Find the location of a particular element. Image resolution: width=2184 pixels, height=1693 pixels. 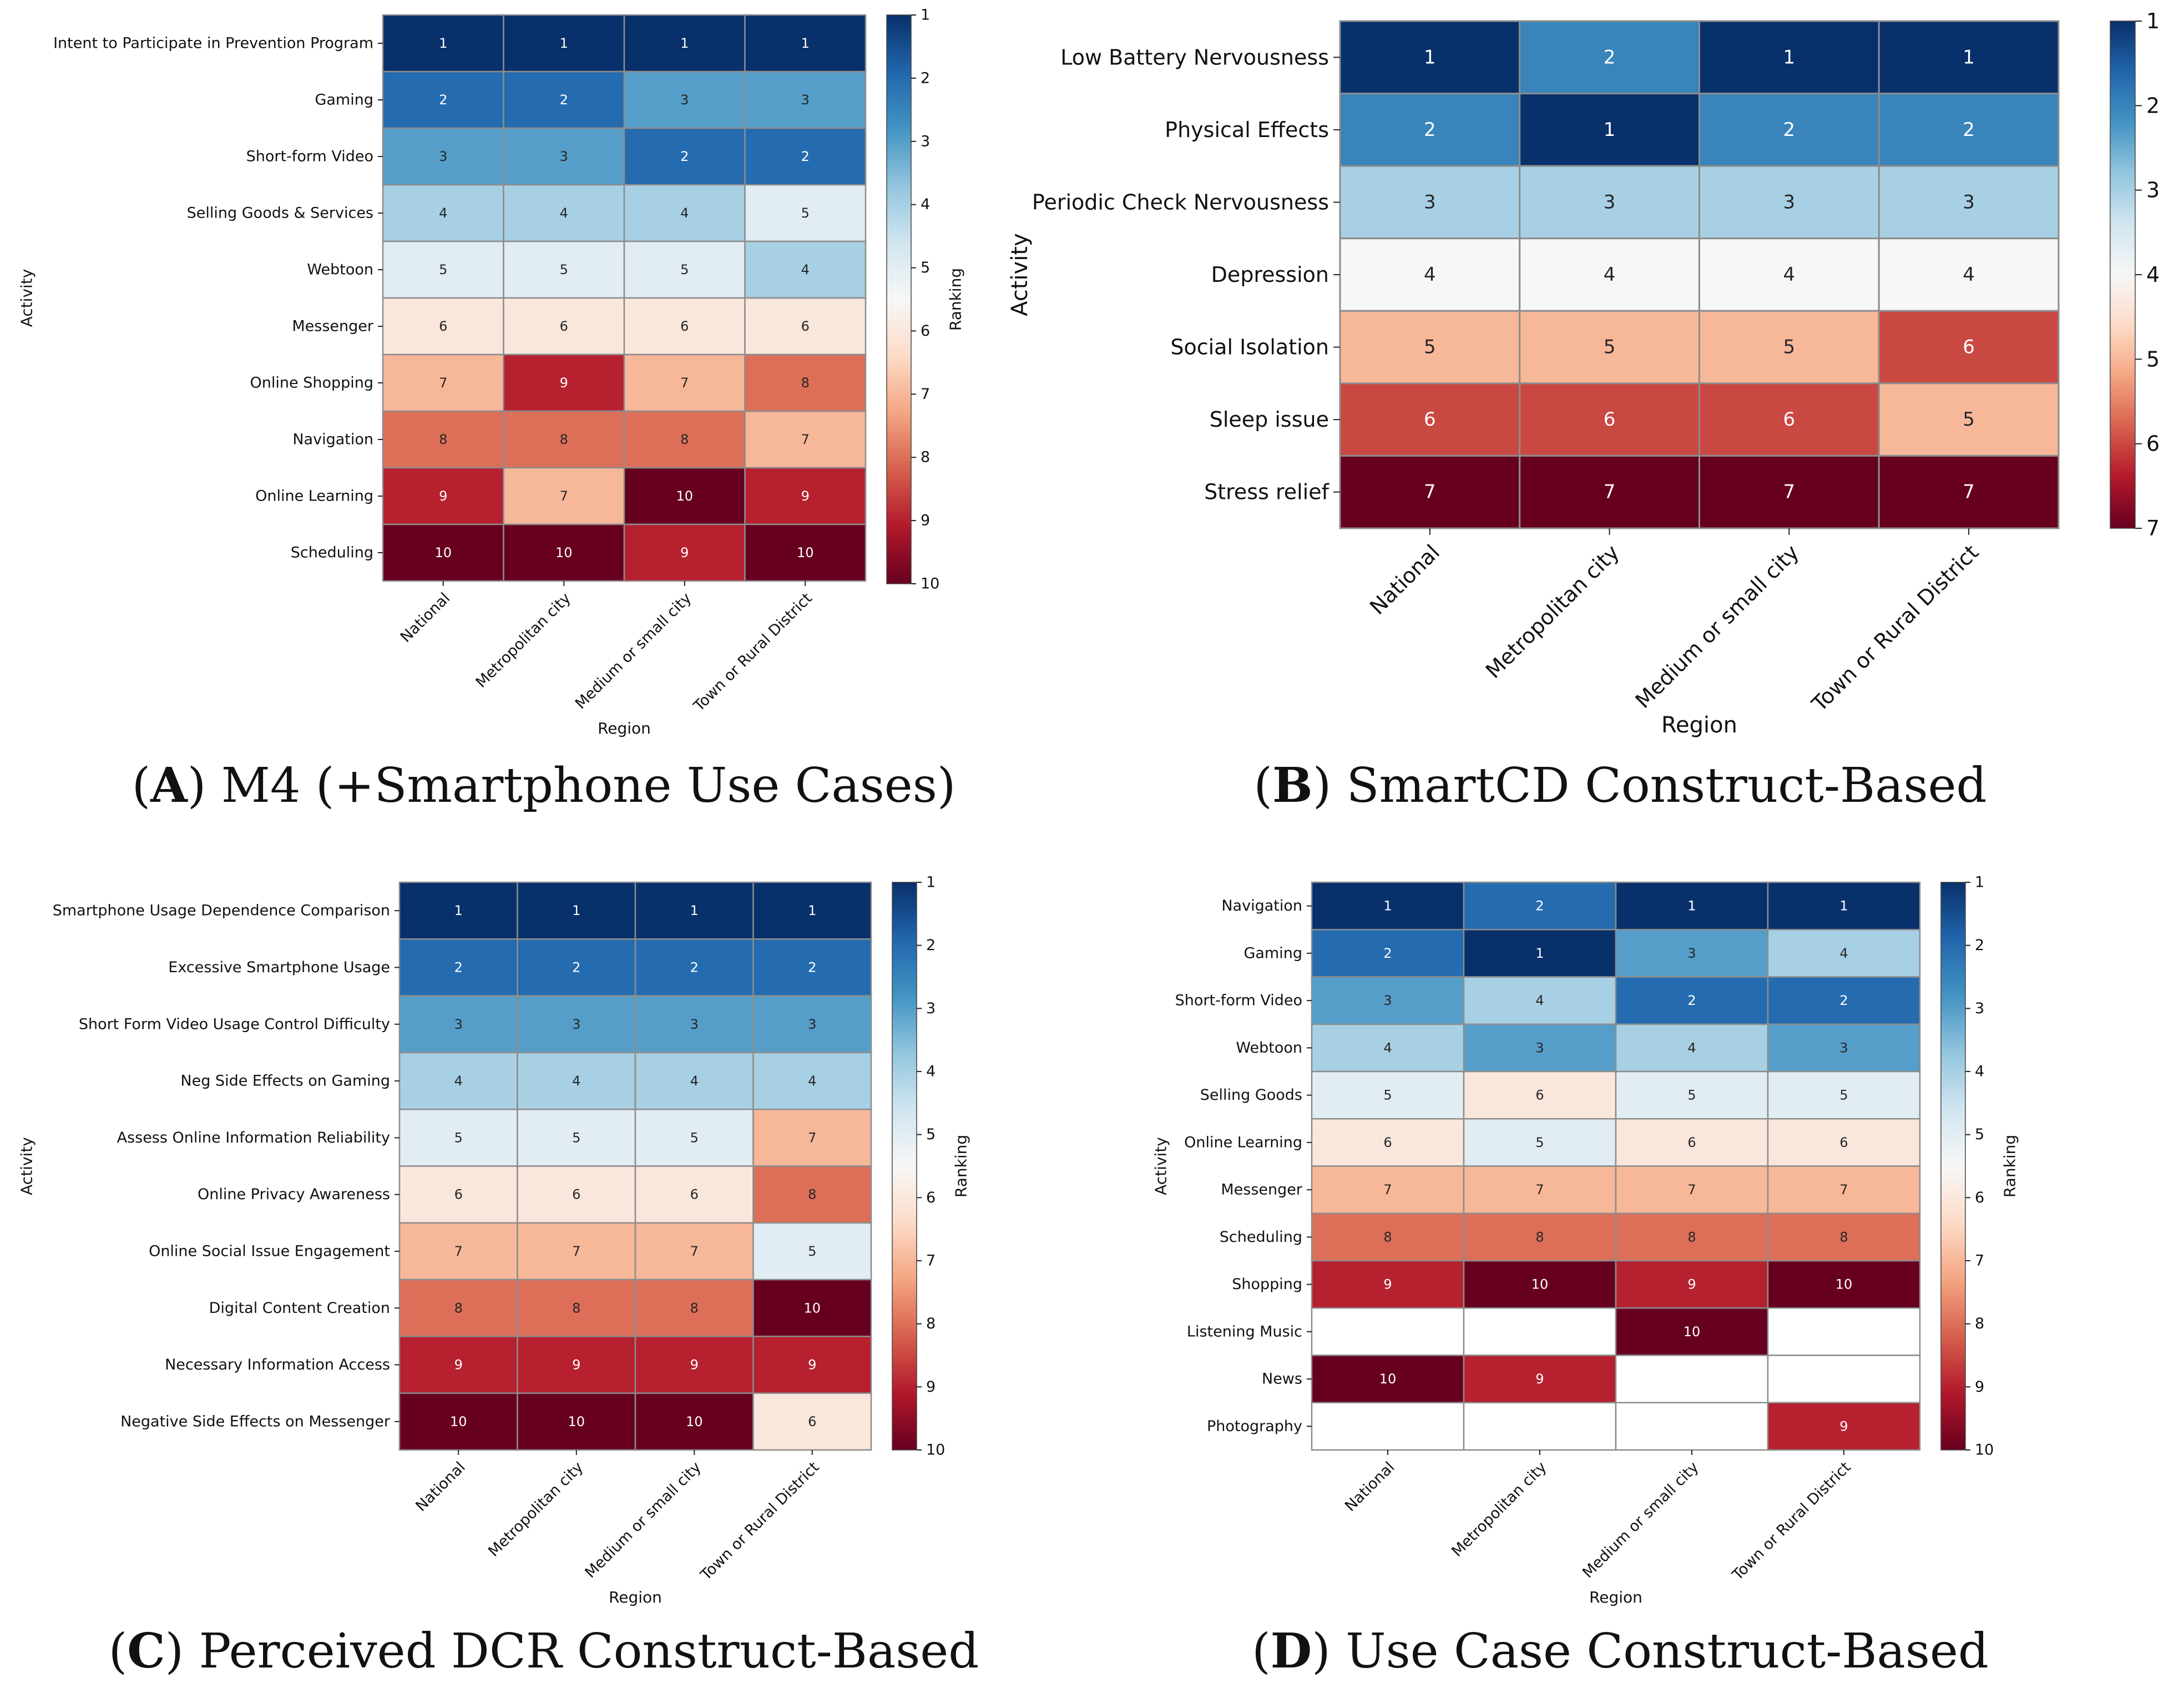

x-tick-label: Town or Rural District is located at coordinates (759, 1521).